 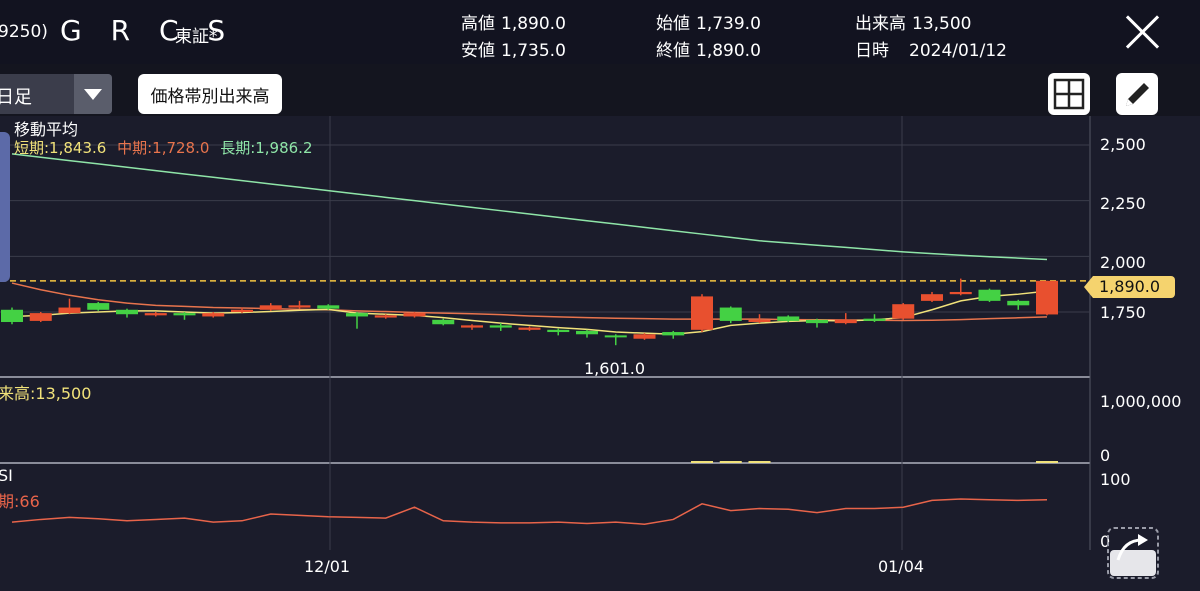 What do you see at coordinates (673, 51) in the screenshot?
I see `stat-close-label: 終値` at bounding box center [673, 51].